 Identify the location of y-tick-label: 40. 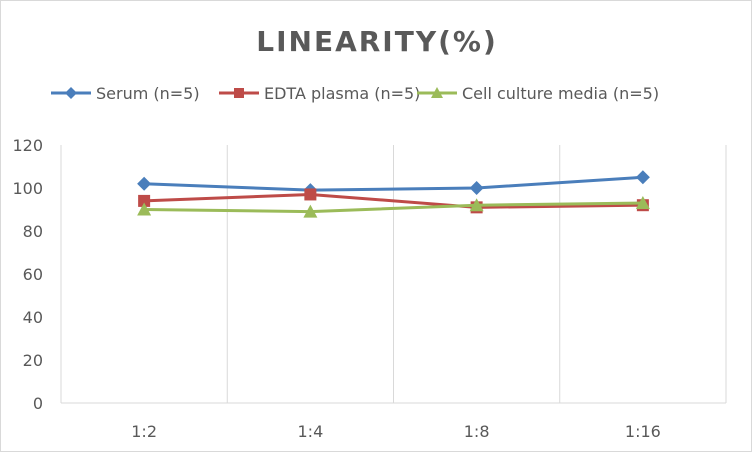
(33, 317).